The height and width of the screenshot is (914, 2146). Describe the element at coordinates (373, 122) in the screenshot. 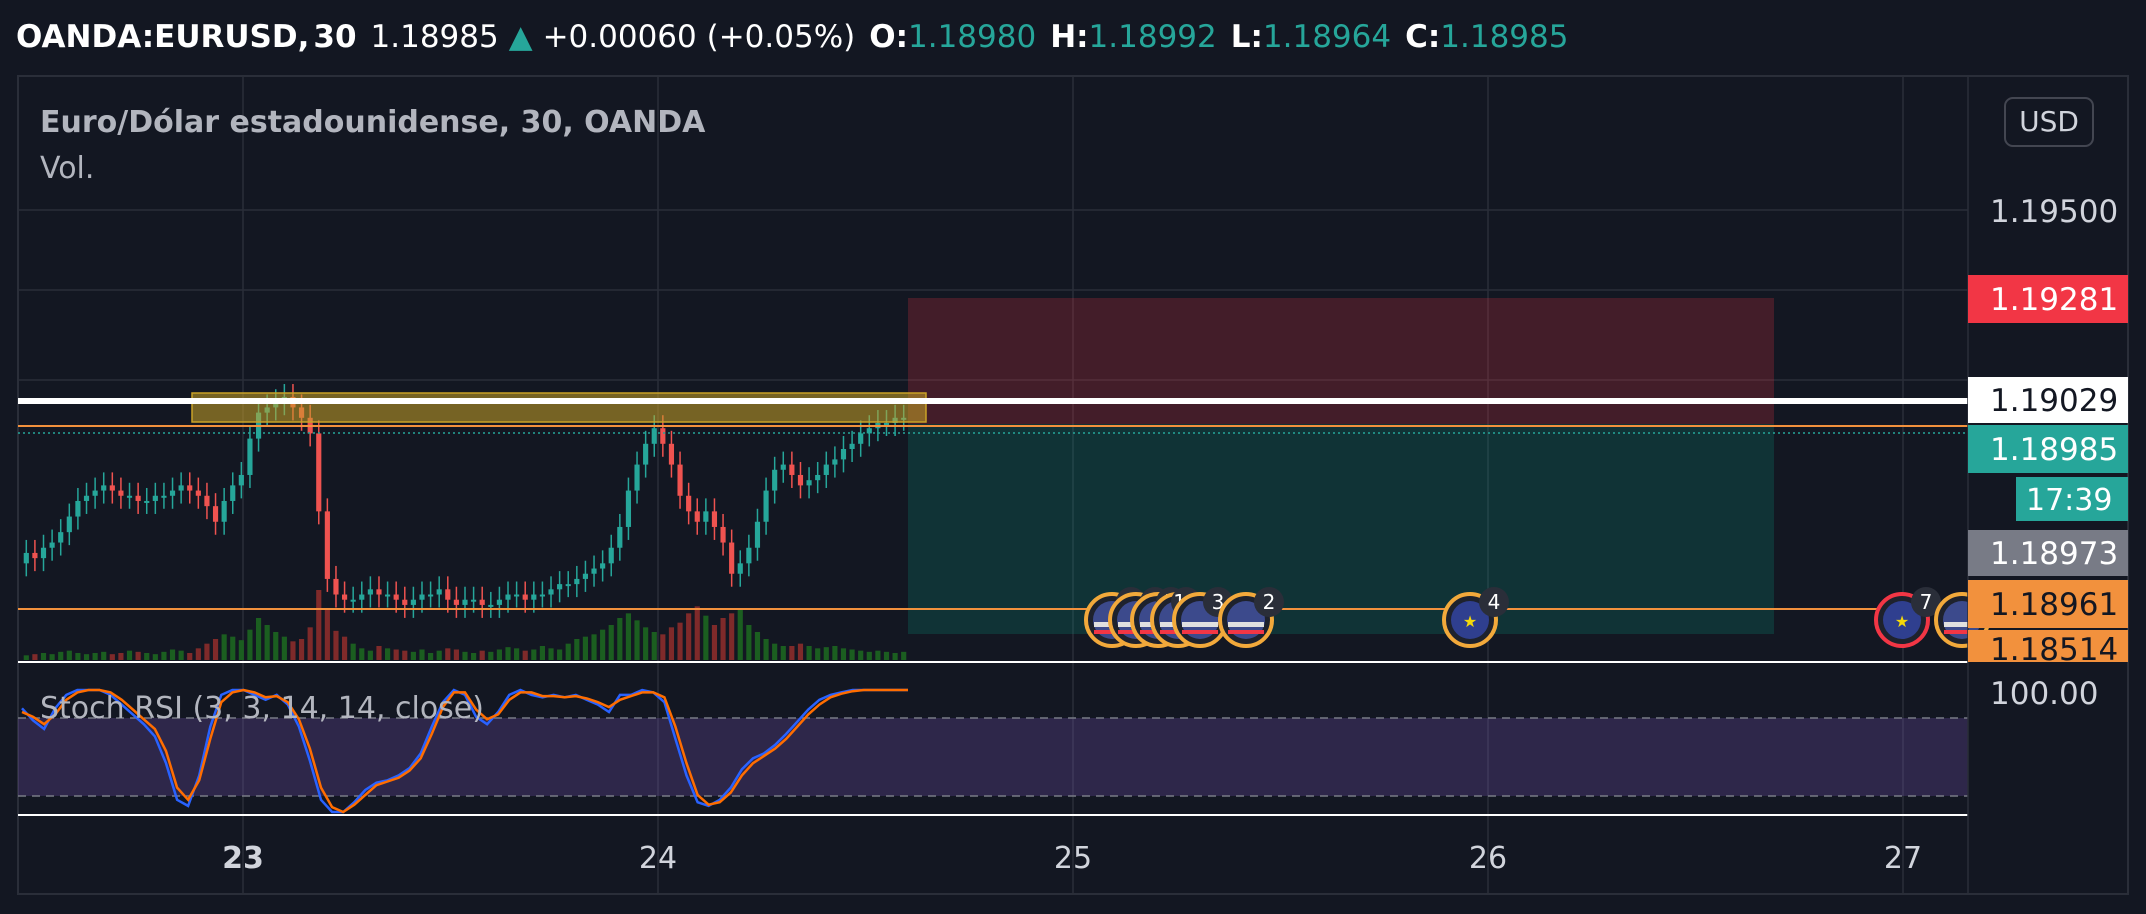

I see `chart-title: Euro/Dólar estadounidense, 30, OANDA` at that location.